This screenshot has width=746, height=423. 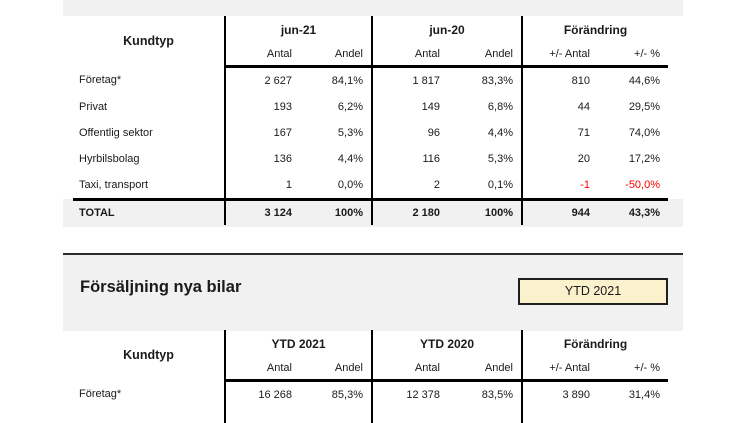 What do you see at coordinates (350, 185) in the screenshot?
I see `value-cell: 0,0%` at bounding box center [350, 185].